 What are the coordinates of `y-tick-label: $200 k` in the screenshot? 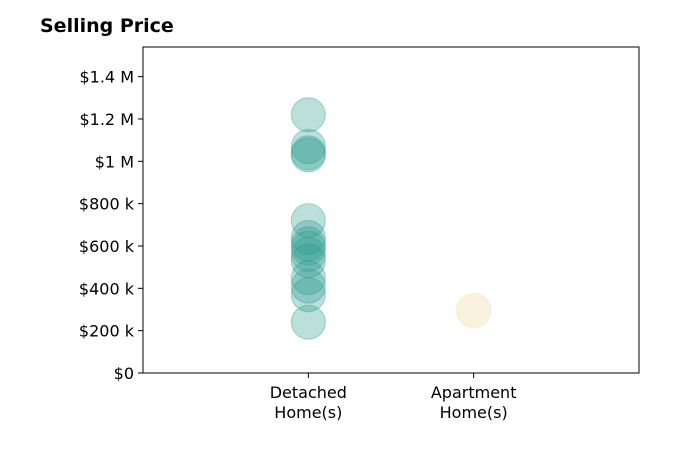 It's located at (107, 331).